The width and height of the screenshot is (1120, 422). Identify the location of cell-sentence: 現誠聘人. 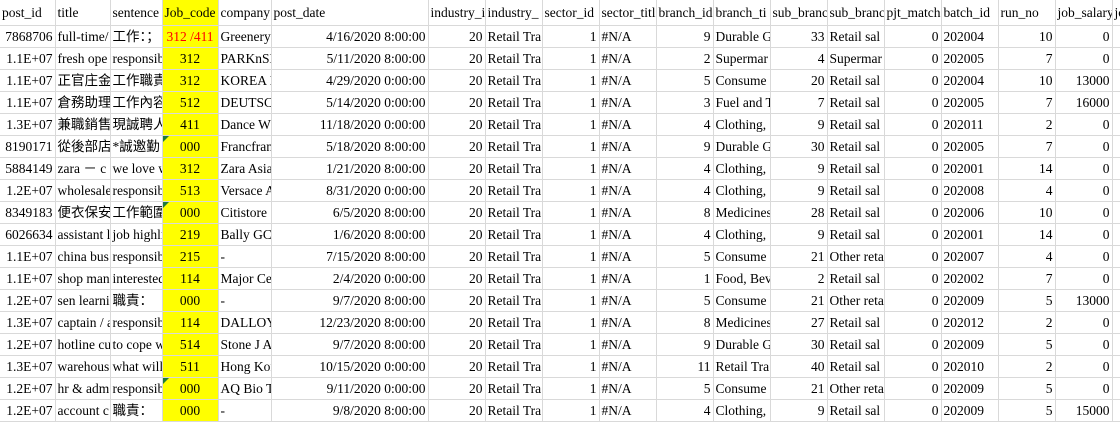
(136, 124).